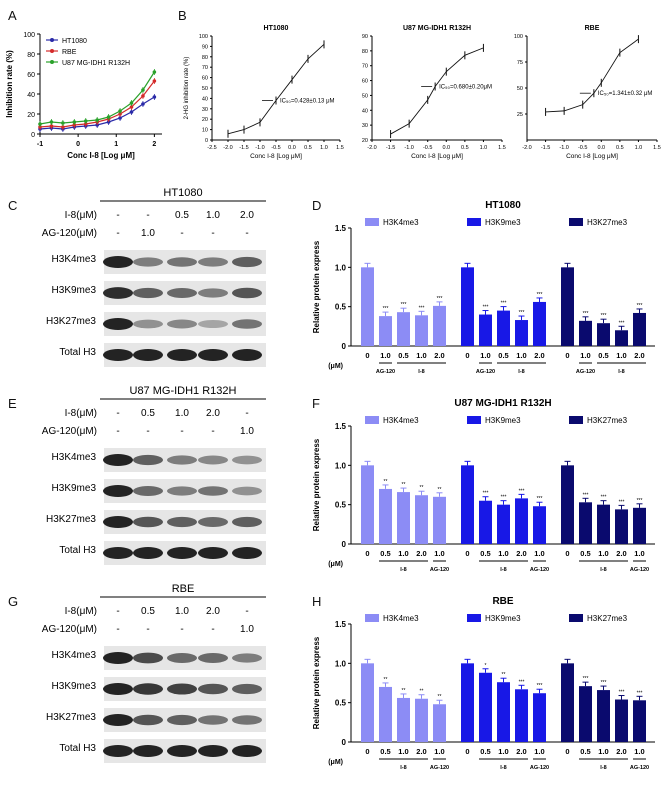 The height and width of the screenshot is (809, 671). What do you see at coordinates (205, 89) in the screenshot?
I see `y-tick-label: 50` at bounding box center [205, 89].